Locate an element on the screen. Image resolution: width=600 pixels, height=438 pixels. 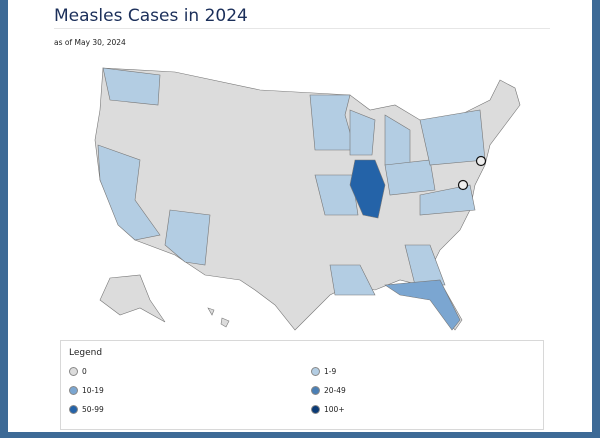
legend-label: 20-49 is located at coordinates (335, 390).